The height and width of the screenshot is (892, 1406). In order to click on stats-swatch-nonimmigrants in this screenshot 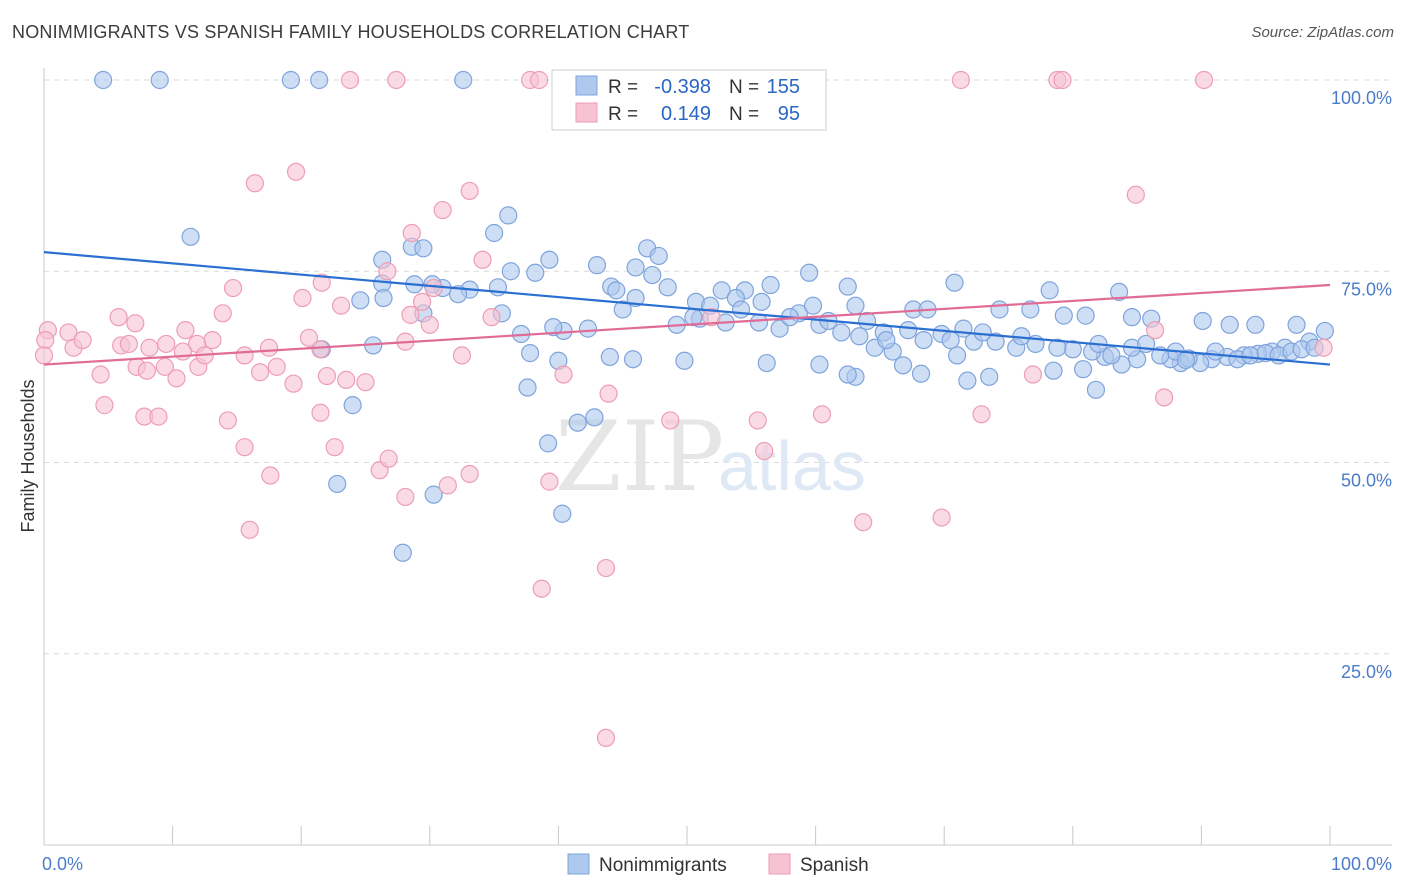, I will do `click(586, 85)`.